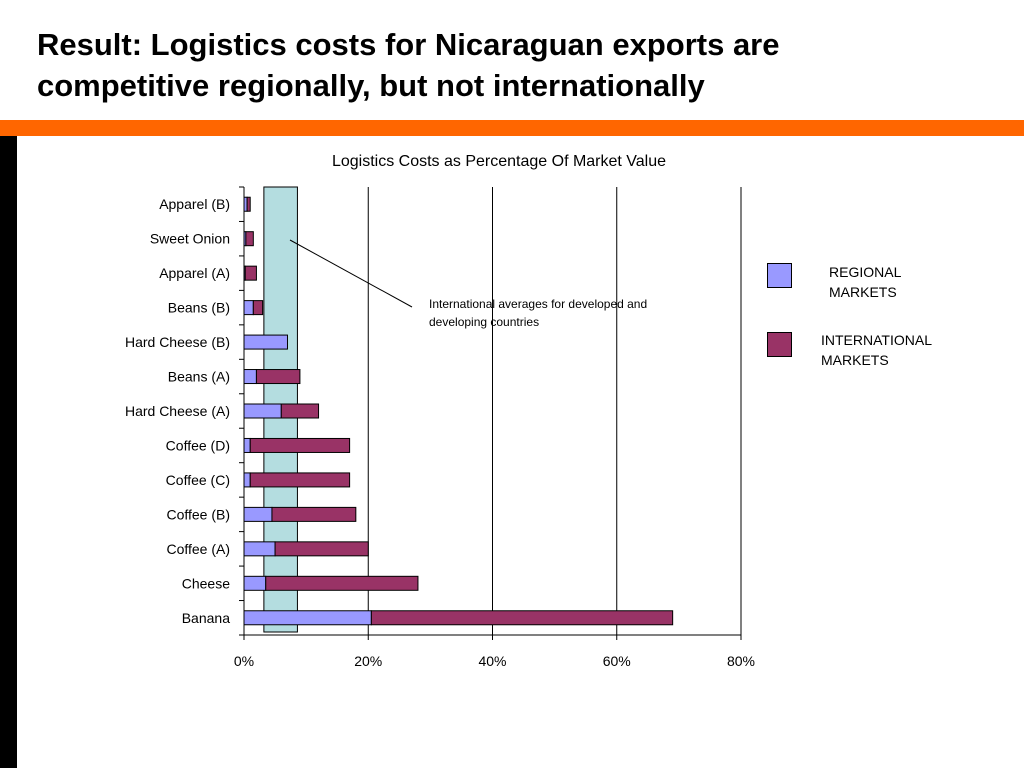  What do you see at coordinates (8, 452) in the screenshot?
I see `side-bar` at bounding box center [8, 452].